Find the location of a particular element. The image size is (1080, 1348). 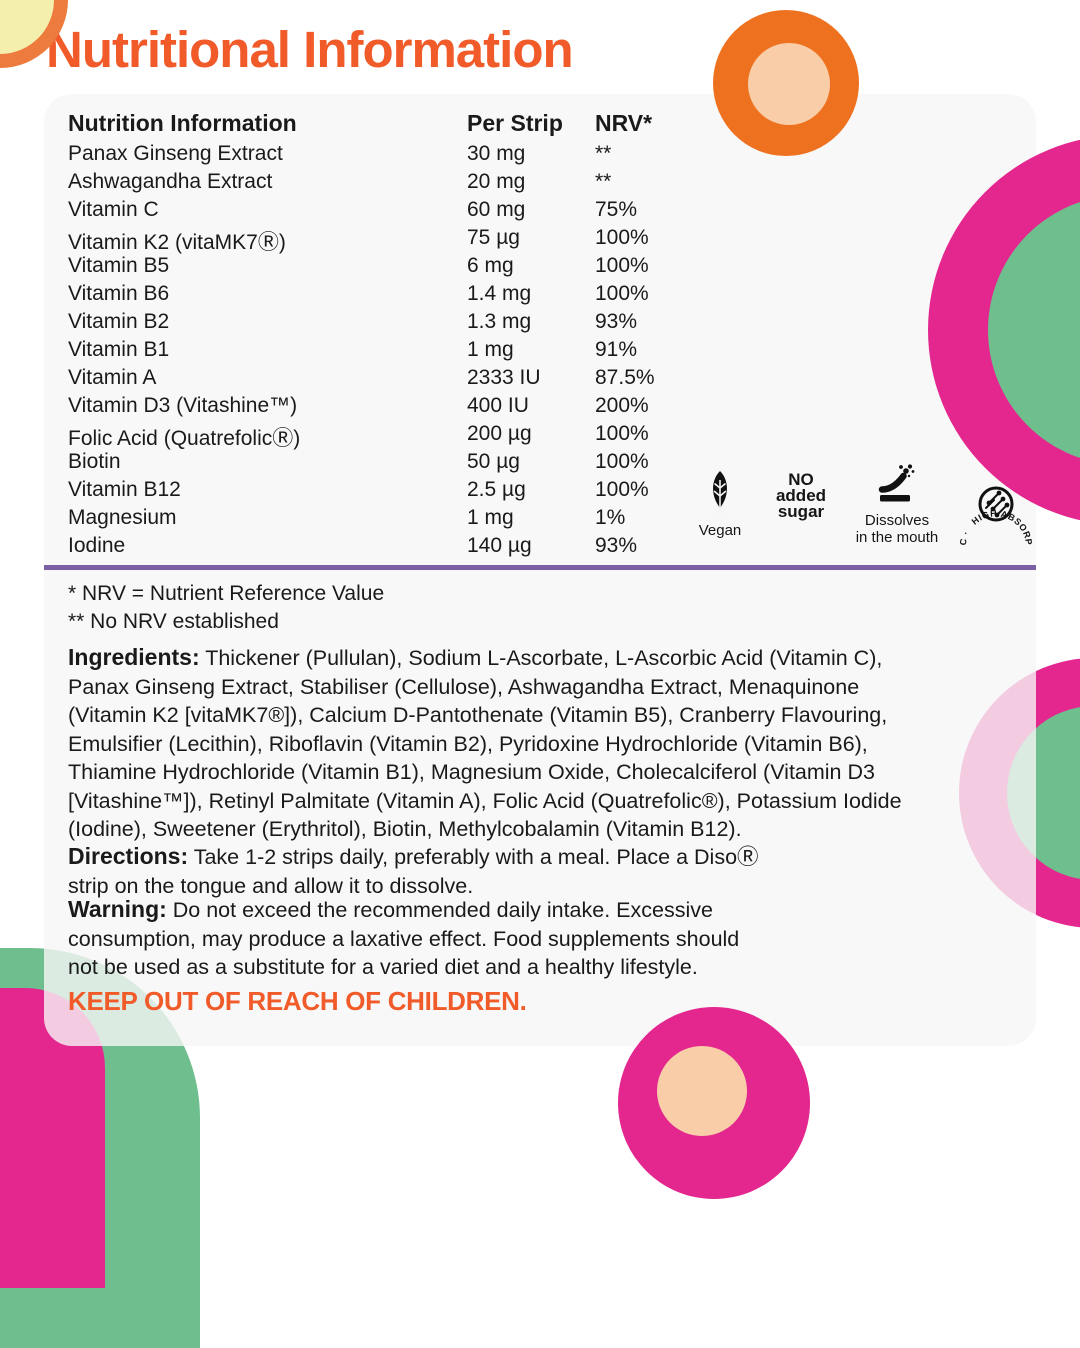

nutrition-table-header: Nutrition Information Per Strip NRV* is located at coordinates (448, 125).